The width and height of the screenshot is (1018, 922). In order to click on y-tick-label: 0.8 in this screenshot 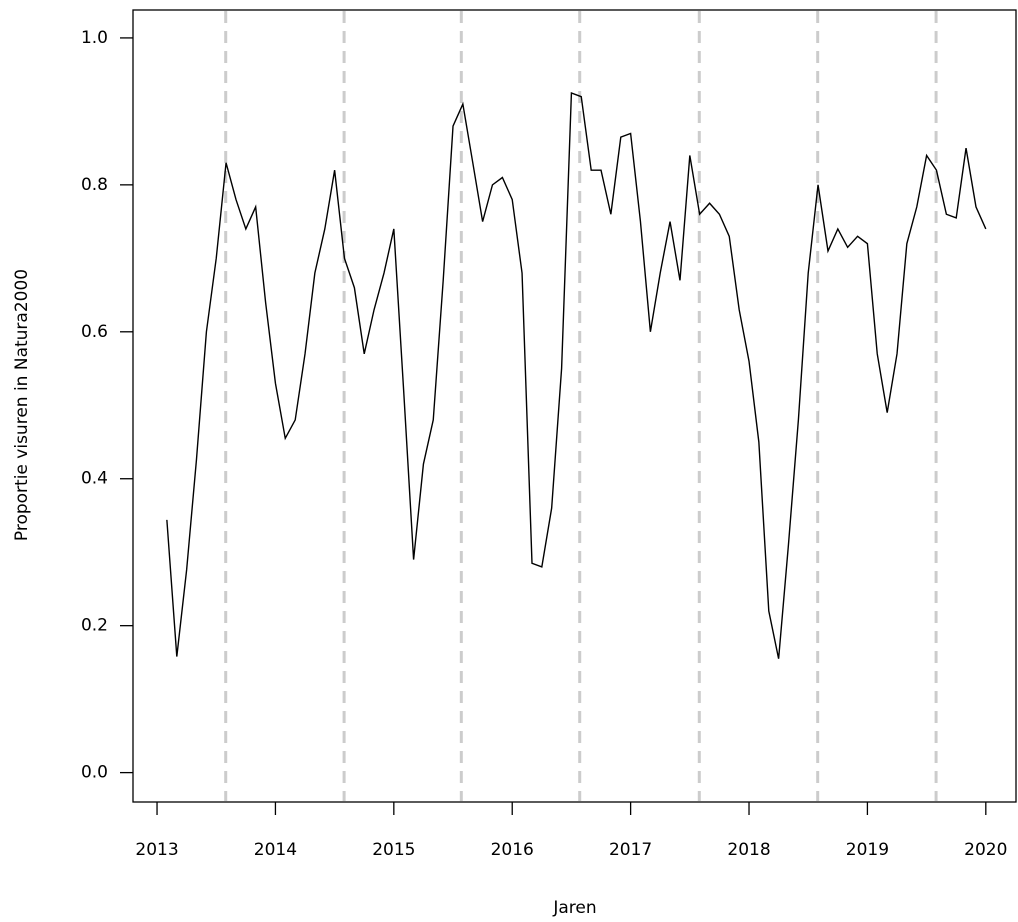, I will do `click(94, 185)`.